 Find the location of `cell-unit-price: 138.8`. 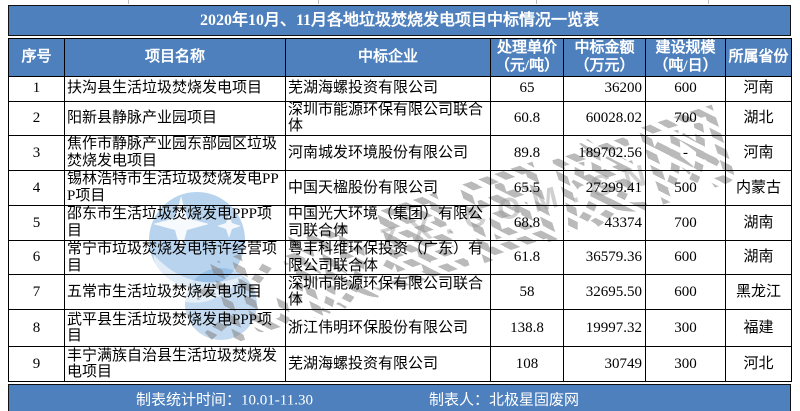

cell-unit-price: 138.8 is located at coordinates (527, 328).